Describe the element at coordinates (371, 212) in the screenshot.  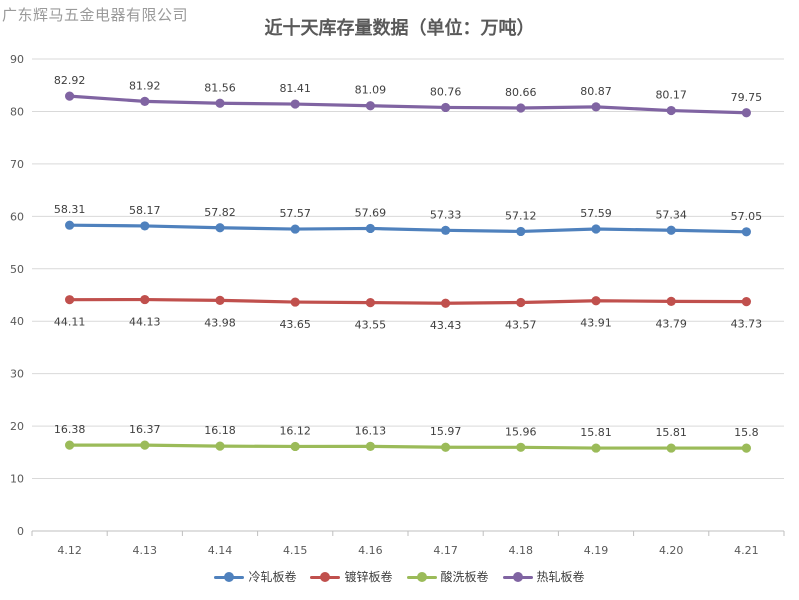
I see `data-label: 57.69` at that location.